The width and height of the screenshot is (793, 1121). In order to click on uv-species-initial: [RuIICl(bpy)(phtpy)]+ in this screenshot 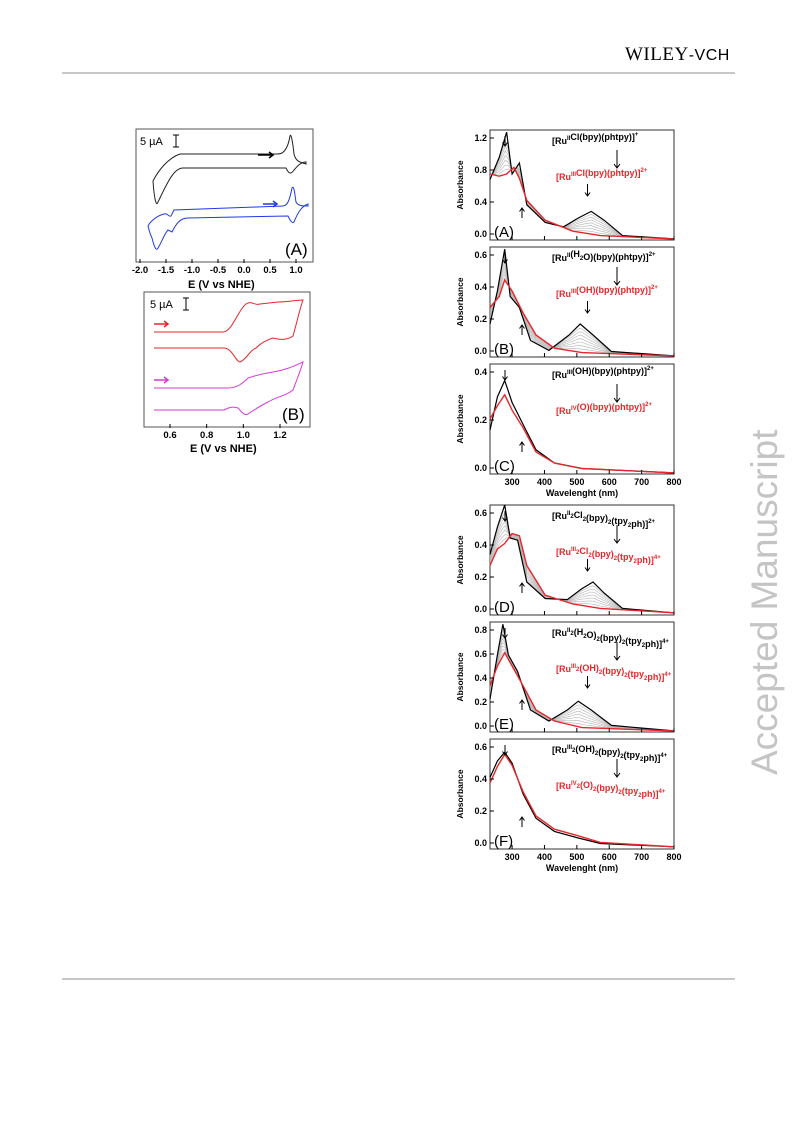, I will do `click(595, 139)`.